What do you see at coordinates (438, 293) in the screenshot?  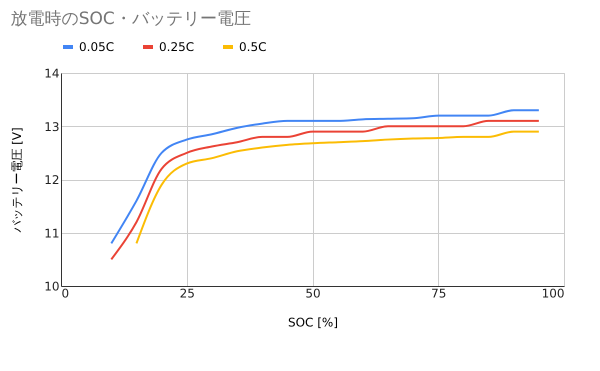 I see `x-tick-label: 75` at bounding box center [438, 293].